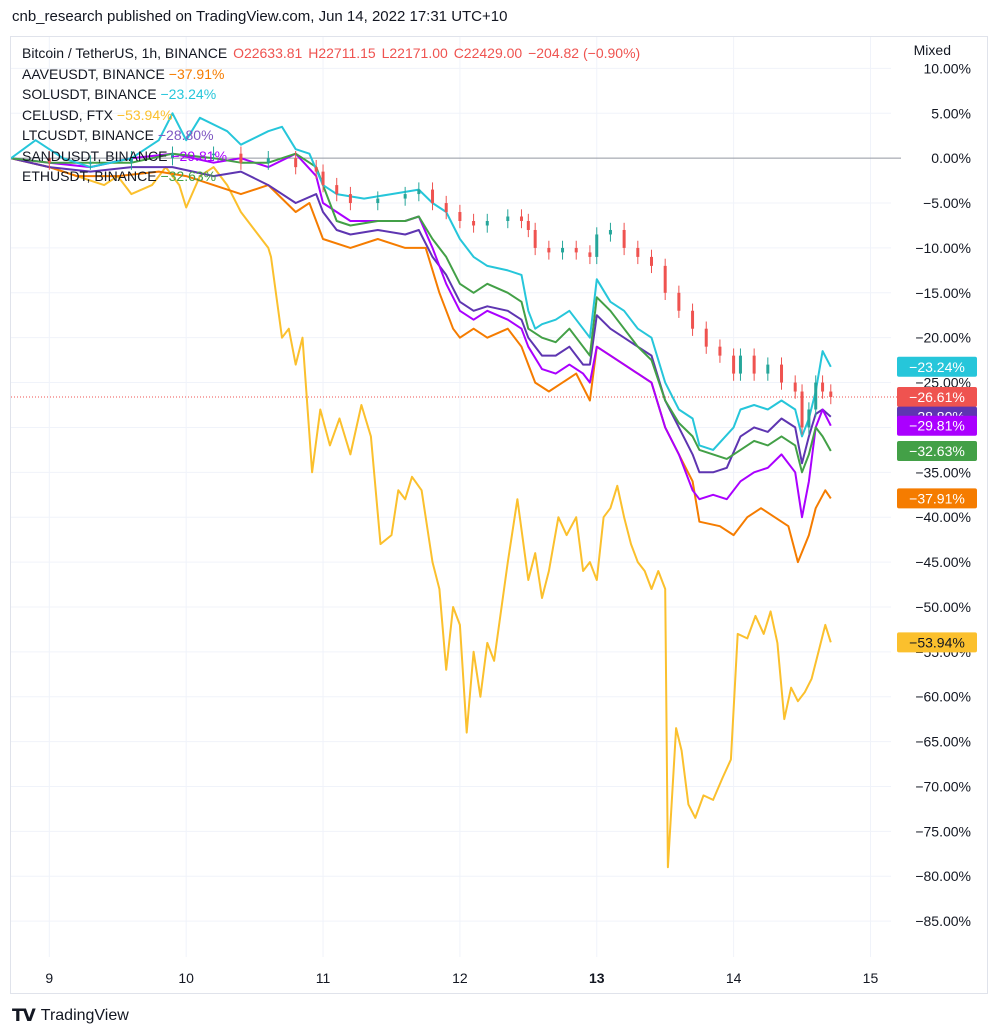  I want to click on legend-high: H22711.15, so click(342, 53).